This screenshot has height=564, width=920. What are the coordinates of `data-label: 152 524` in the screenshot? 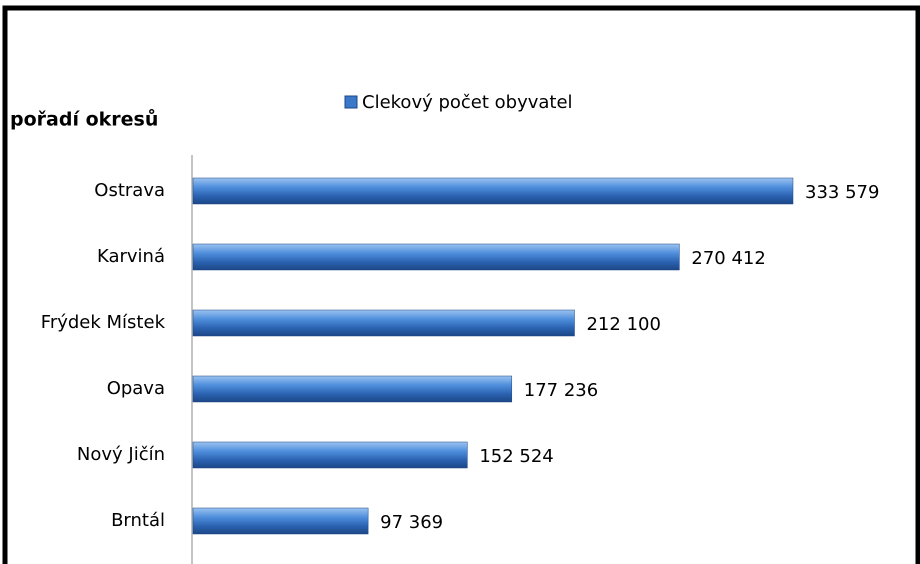 It's located at (516, 456).